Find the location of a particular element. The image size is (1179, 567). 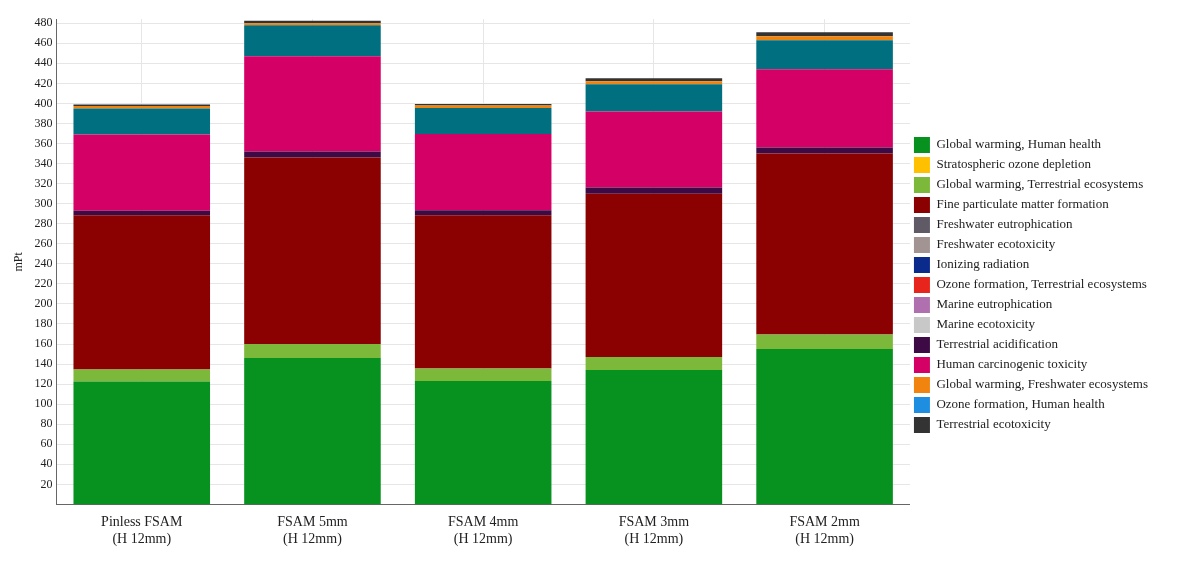

y-tick-label: 140 is located at coordinates (43, 363).